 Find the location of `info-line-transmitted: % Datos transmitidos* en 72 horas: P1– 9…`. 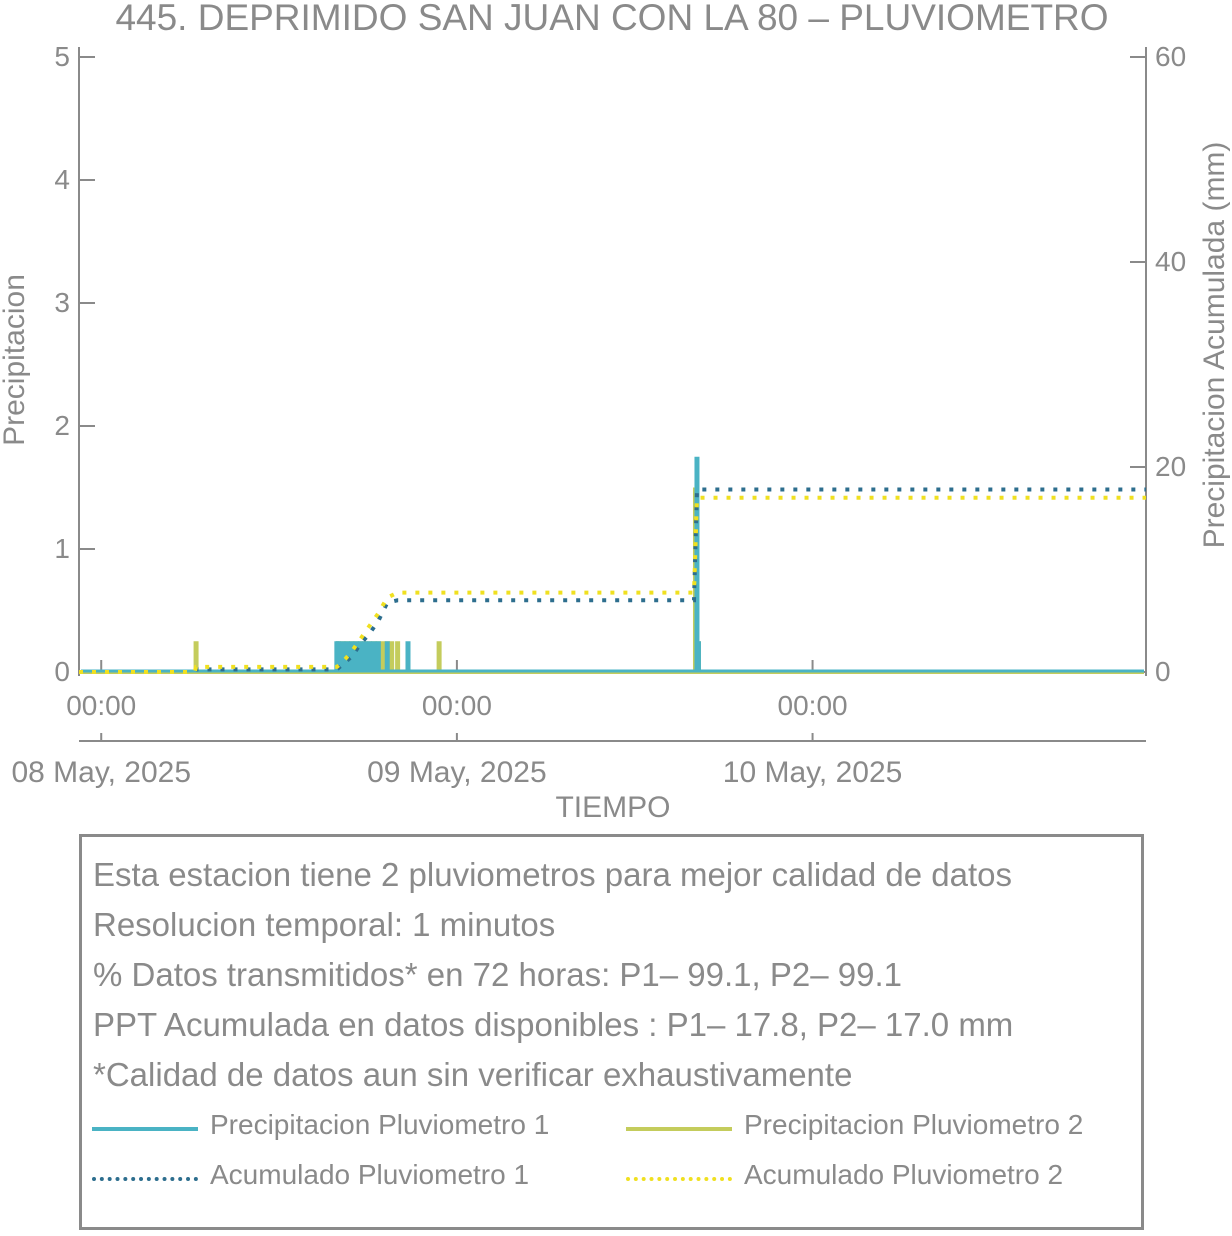

info-line-transmitted: % Datos transmitidos* en 72 horas: P1– 9… is located at coordinates (497, 974).